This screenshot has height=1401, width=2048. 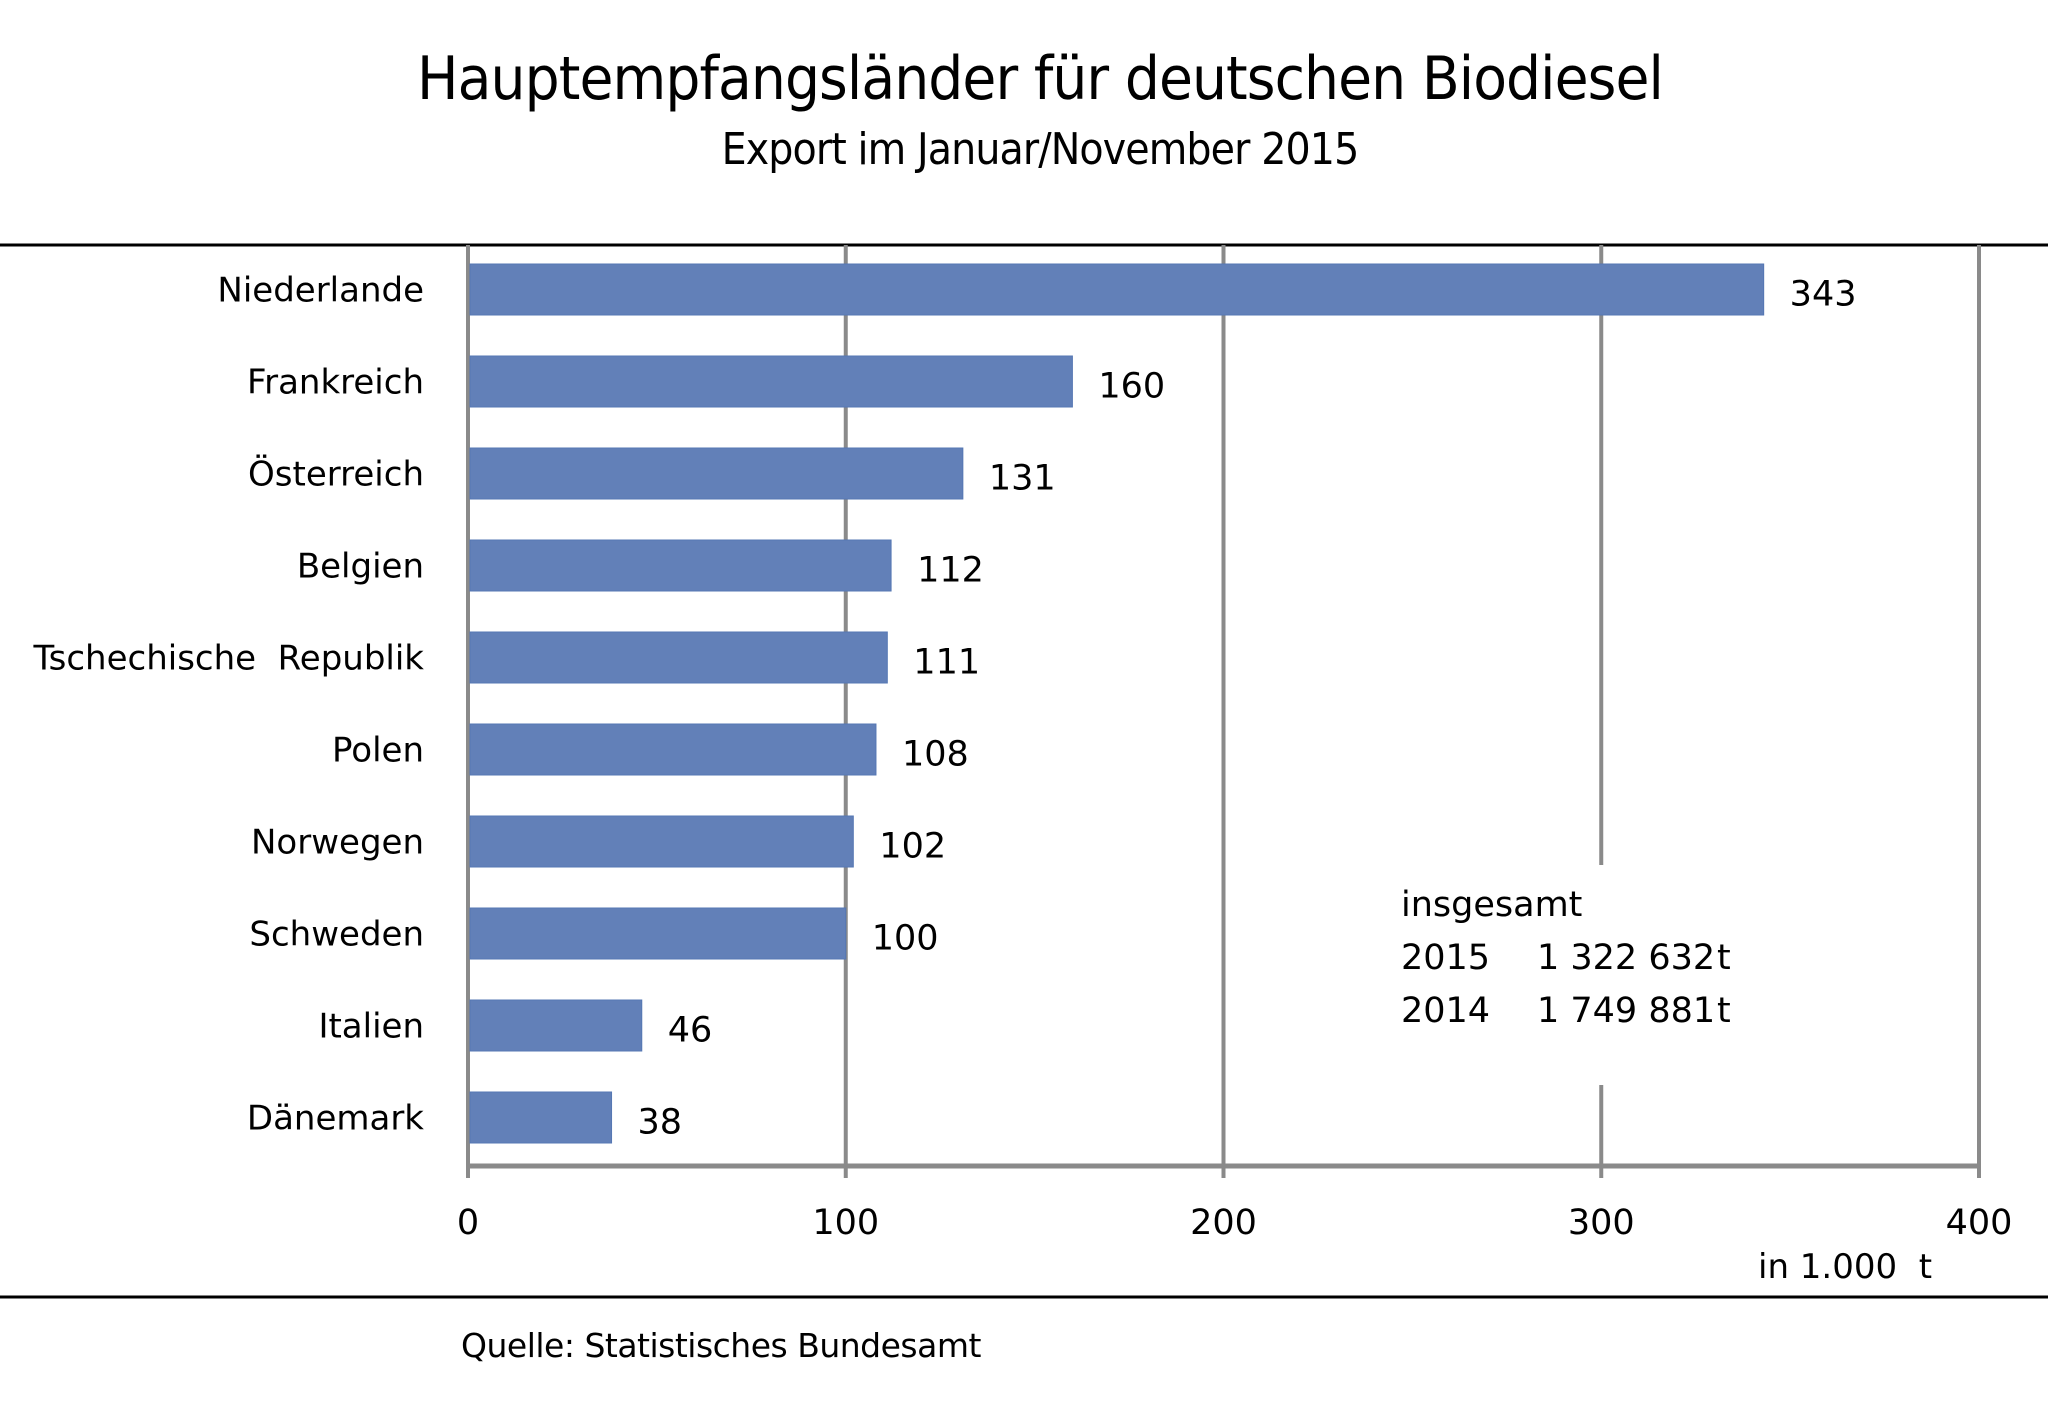 I want to click on annotation-year-2014: 2014, so click(x=1446, y=1011).